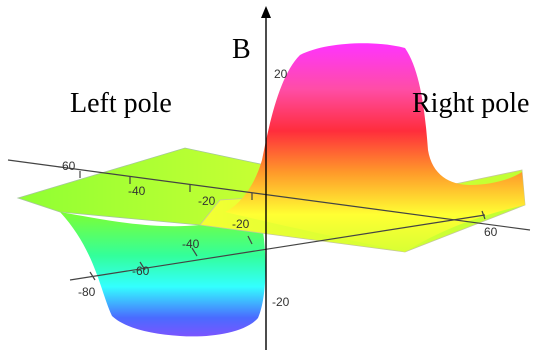 Image resolution: width=559 pixels, height=358 pixels. What do you see at coordinates (121, 103) in the screenshot?
I see `left-pole-label: Left pole` at bounding box center [121, 103].